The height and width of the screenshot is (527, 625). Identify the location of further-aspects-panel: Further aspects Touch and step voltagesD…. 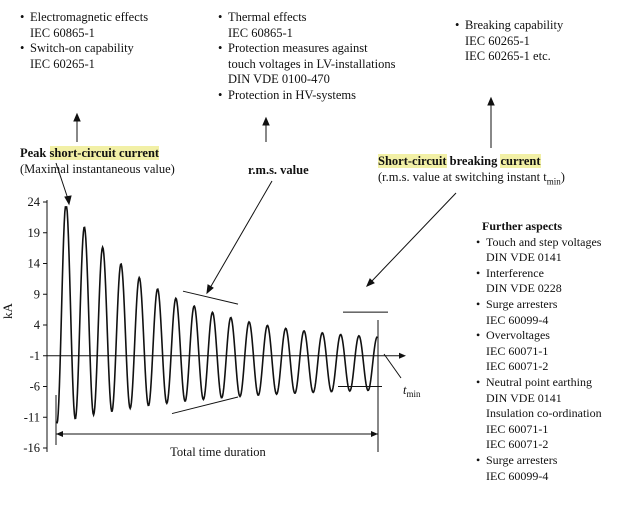
(539, 351).